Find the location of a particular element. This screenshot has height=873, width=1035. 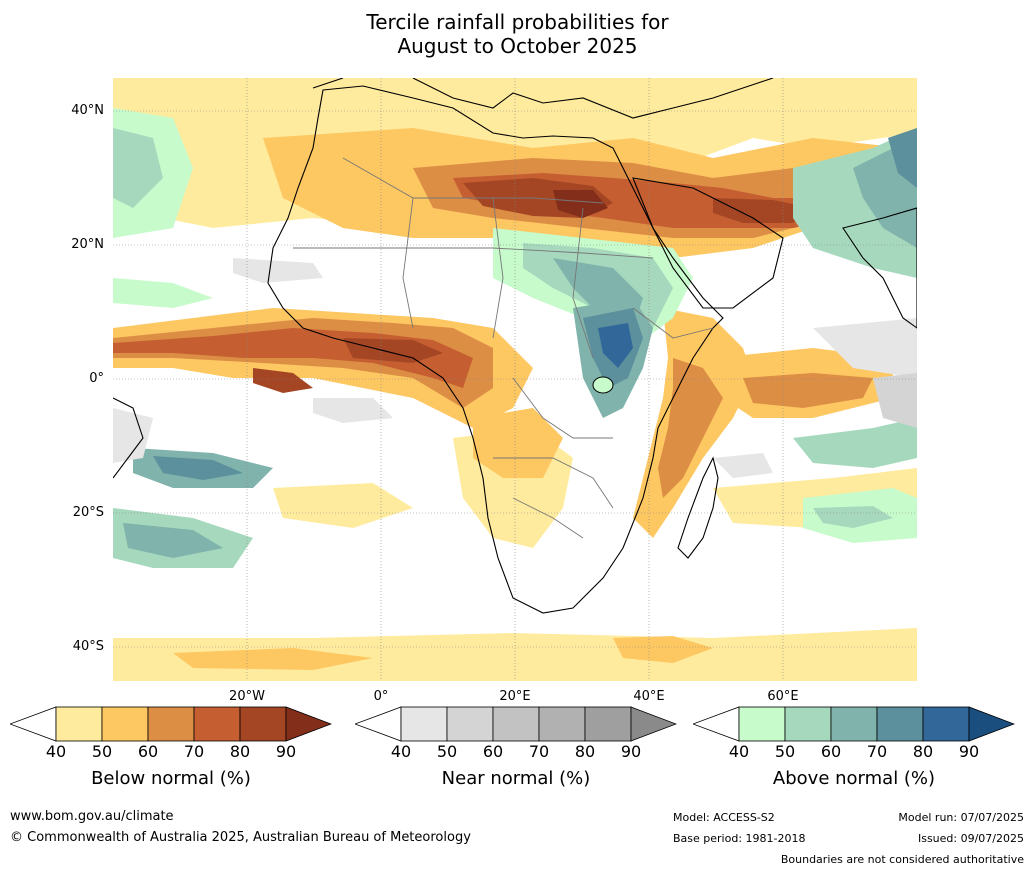

below-normal-tick-label: 70 is located at coordinates (194, 751).